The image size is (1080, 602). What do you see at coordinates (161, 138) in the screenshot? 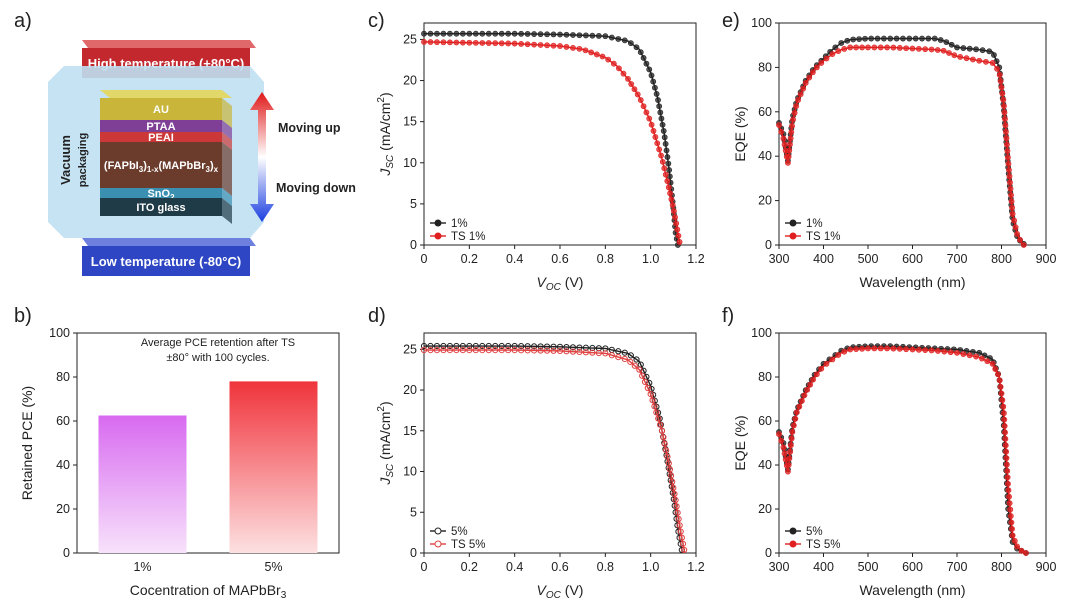
I see `layer-label-2: PEAI` at bounding box center [161, 138].